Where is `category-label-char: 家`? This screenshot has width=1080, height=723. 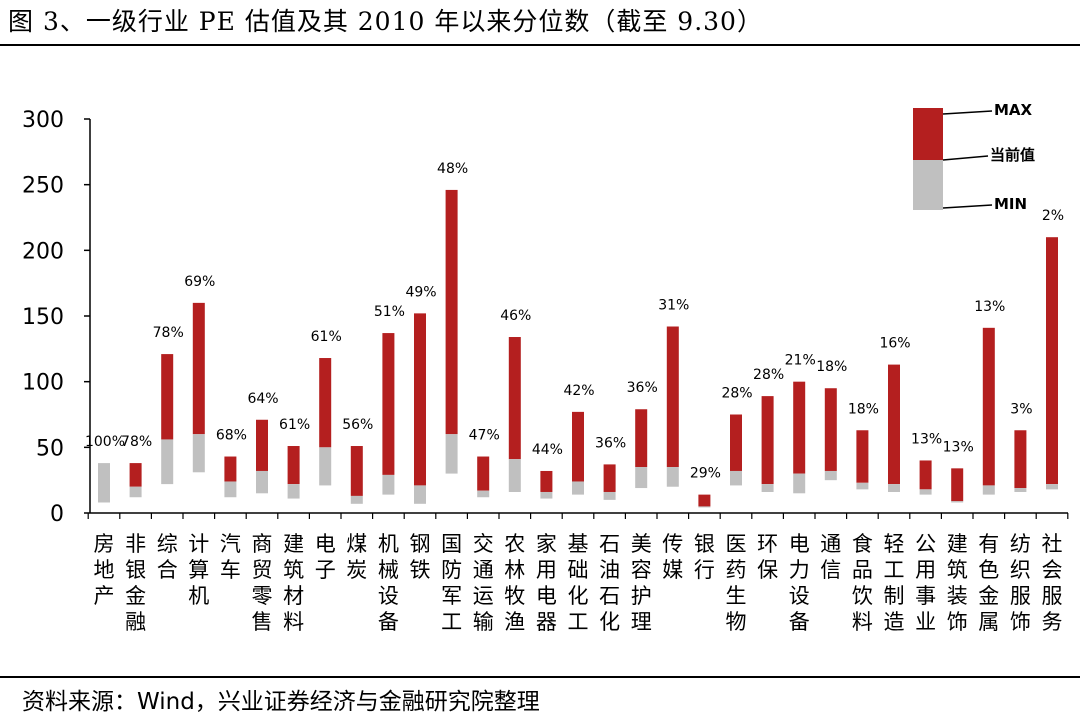 category-label-char: 家 is located at coordinates (546, 544).